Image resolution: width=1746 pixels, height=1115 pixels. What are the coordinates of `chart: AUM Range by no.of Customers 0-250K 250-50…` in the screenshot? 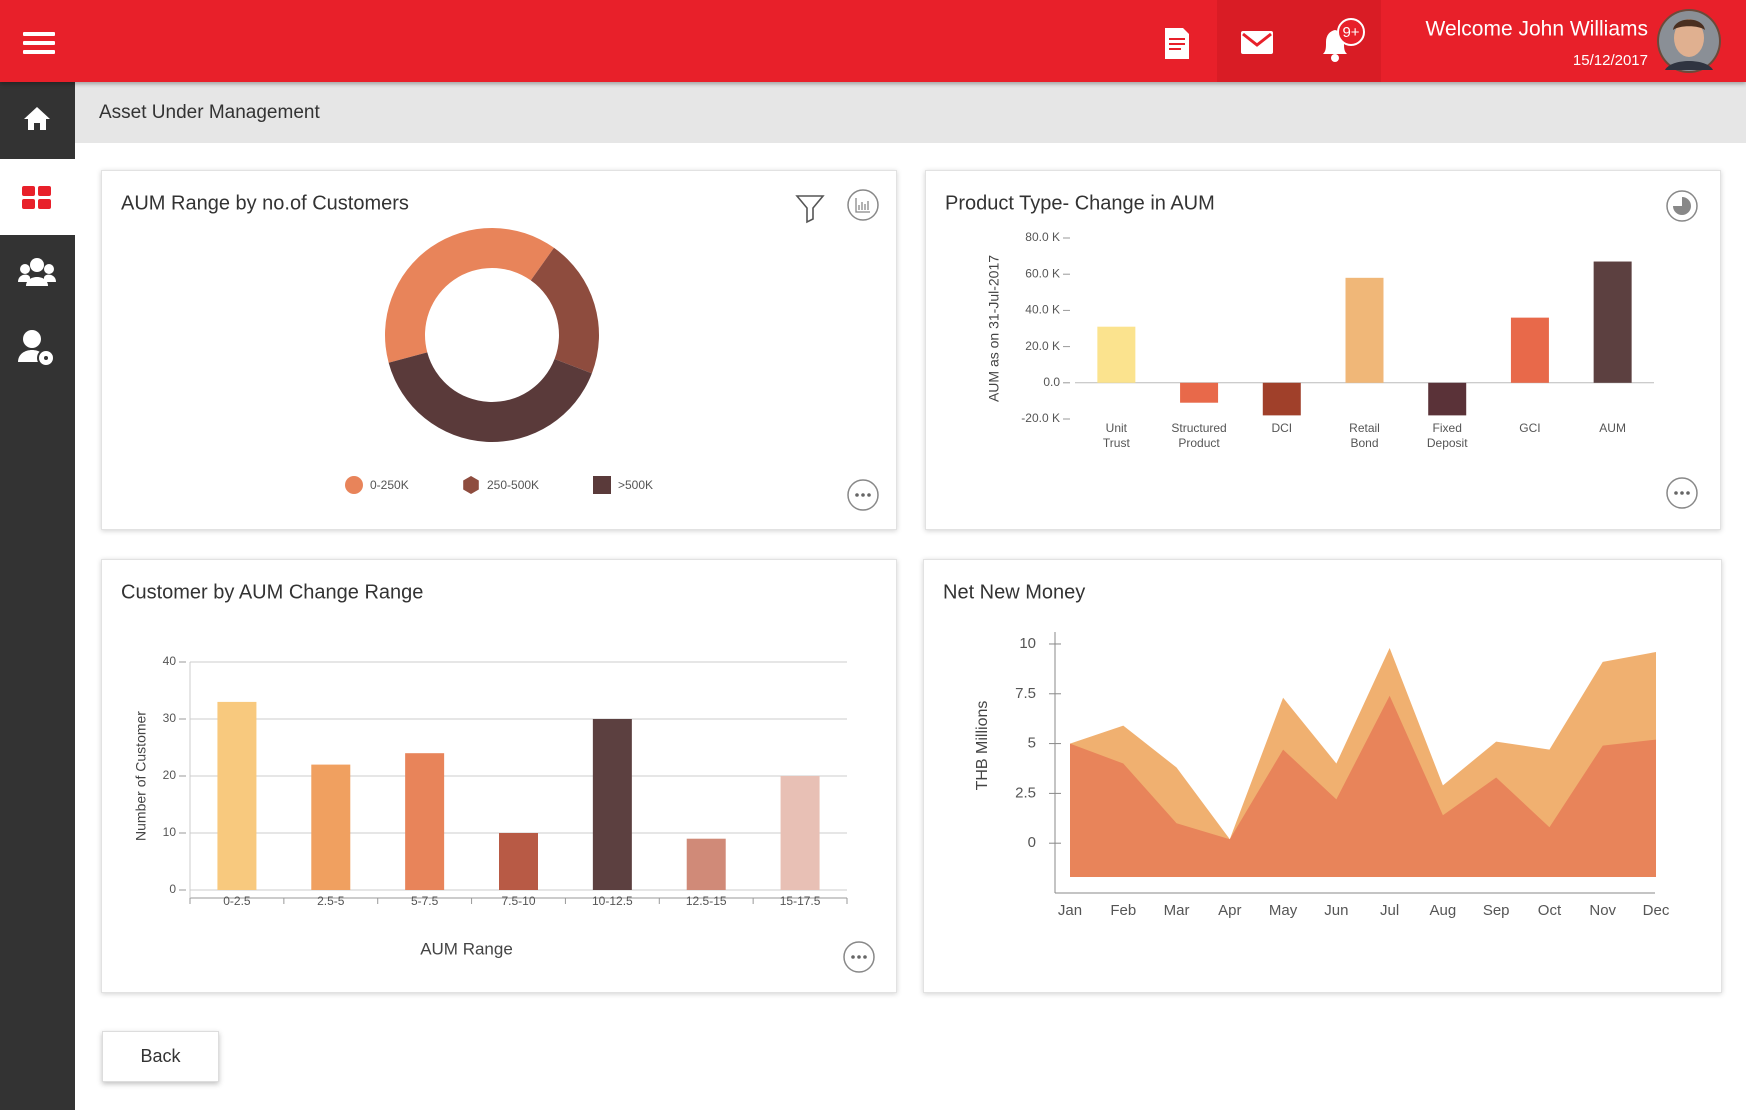 It's located at (500, 350).